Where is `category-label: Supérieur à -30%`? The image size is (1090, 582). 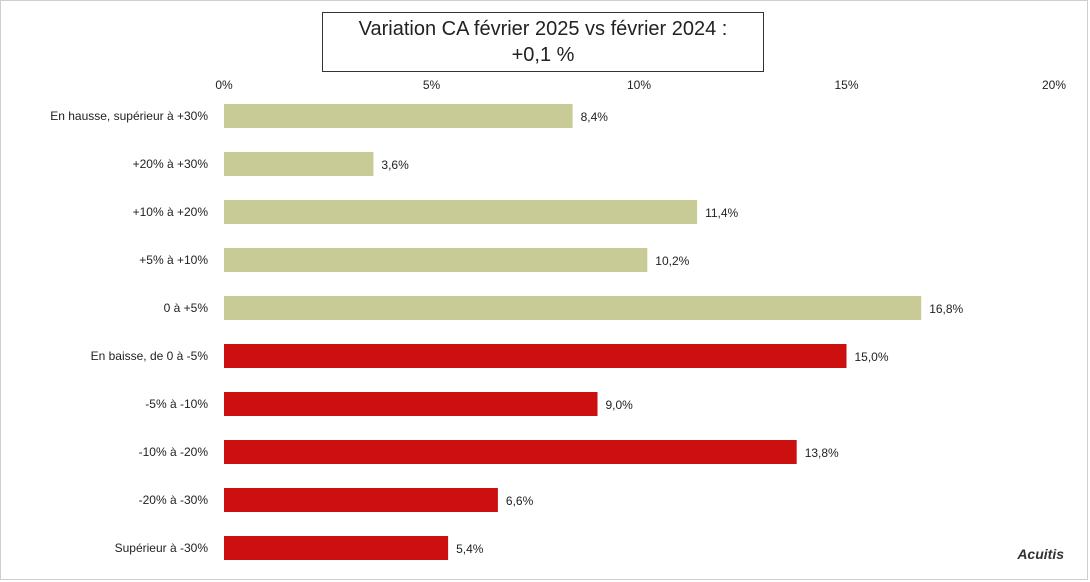
category-label: Supérieur à -30% is located at coordinates (162, 548).